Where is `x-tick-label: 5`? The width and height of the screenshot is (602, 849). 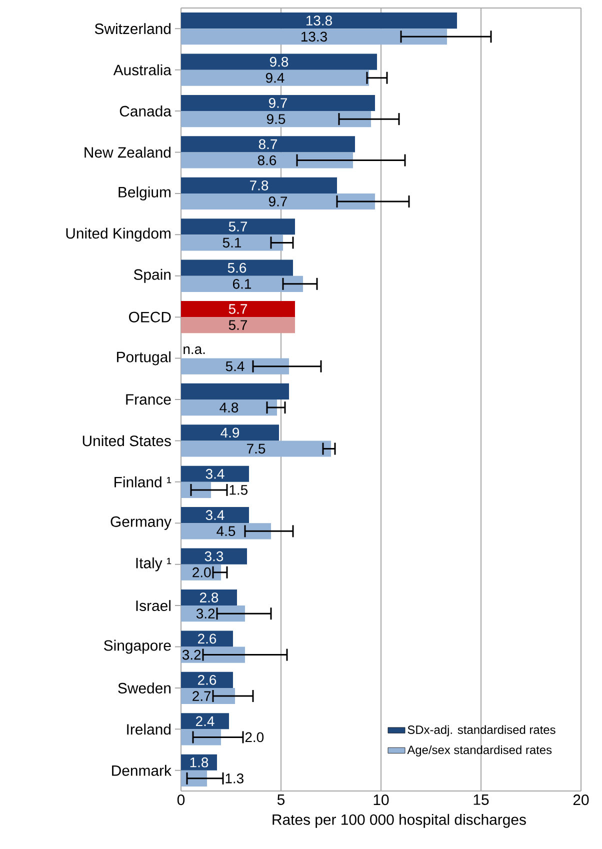 x-tick-label: 5 is located at coordinates (281, 799).